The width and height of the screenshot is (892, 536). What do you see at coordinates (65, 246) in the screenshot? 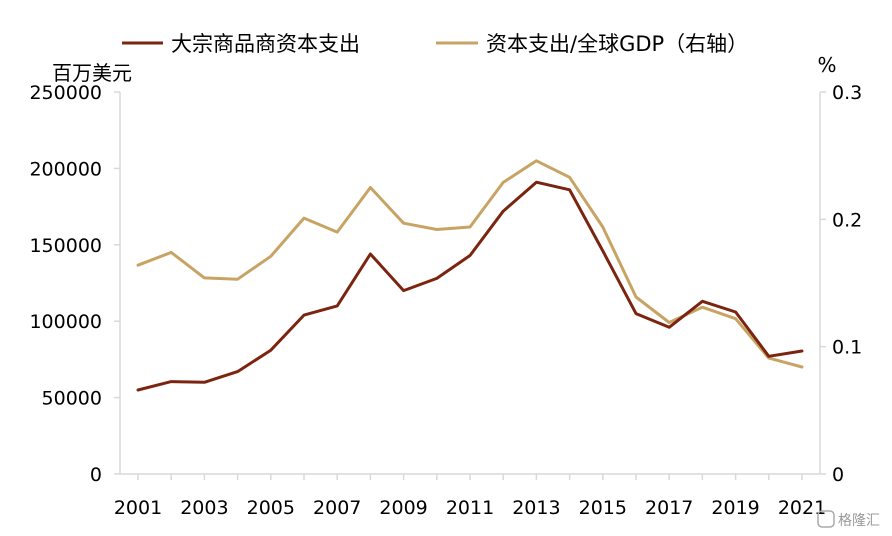
I see `left-y-tick-label: 150000` at bounding box center [65, 246].